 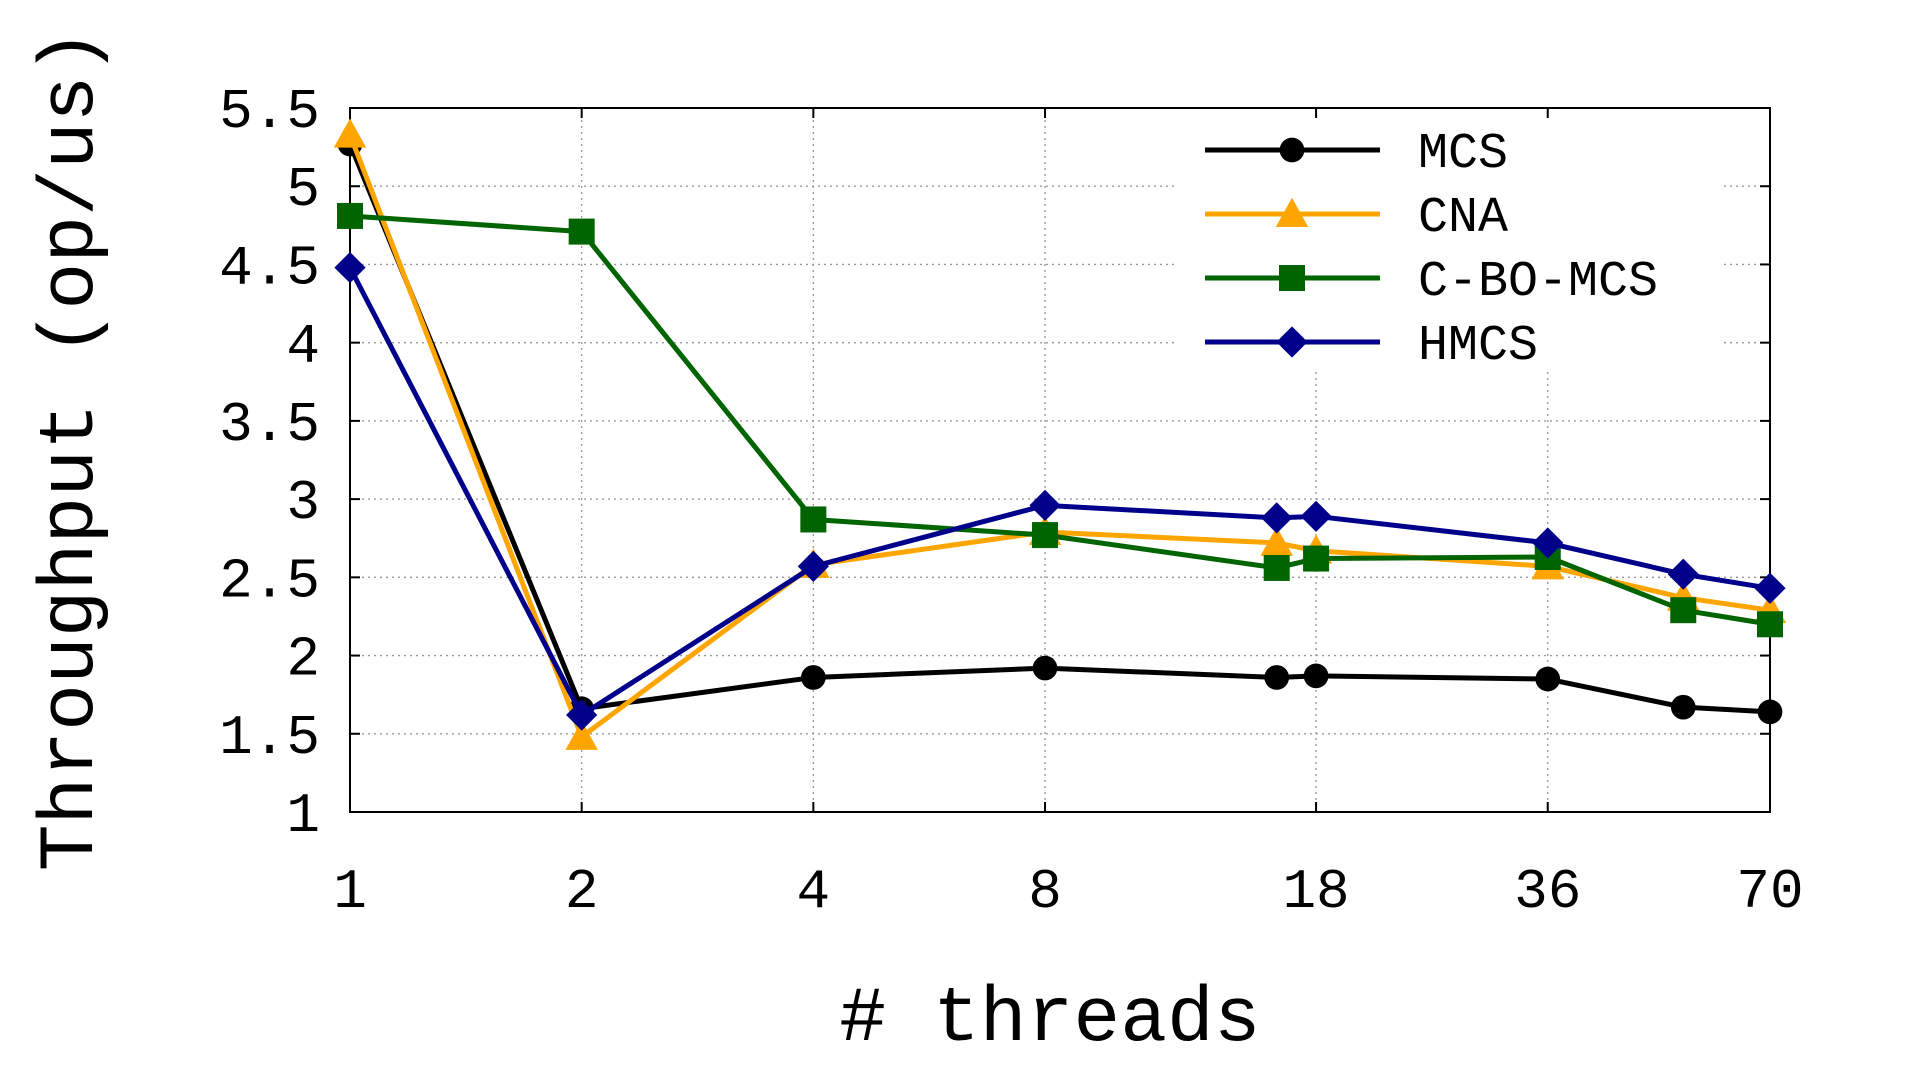 I want to click on legend-label: CNA, so click(x=1463, y=218).